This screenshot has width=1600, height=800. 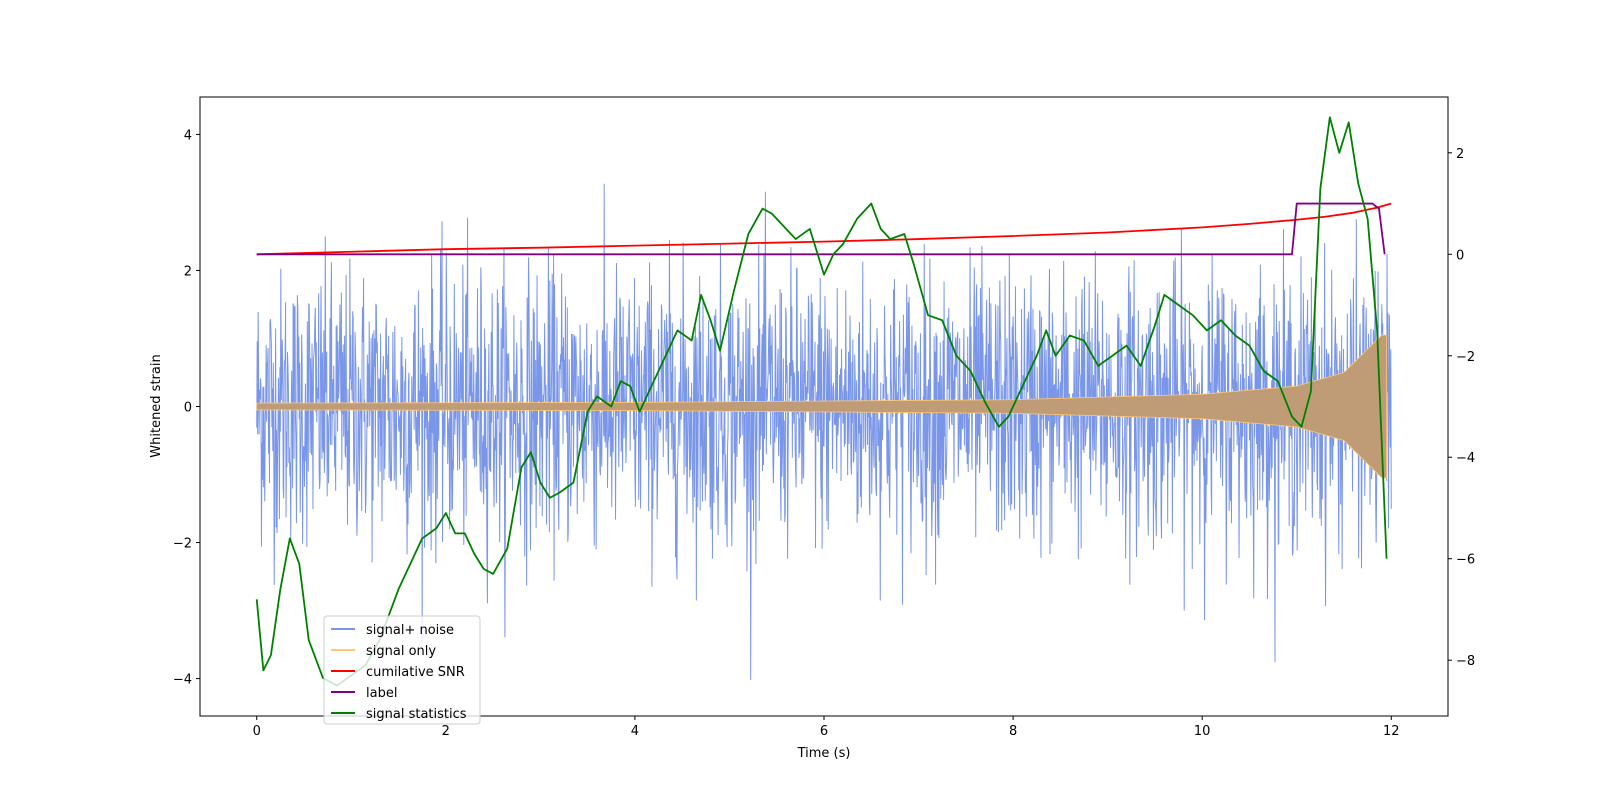 I want to click on x-tick-label: 2, so click(x=446, y=731).